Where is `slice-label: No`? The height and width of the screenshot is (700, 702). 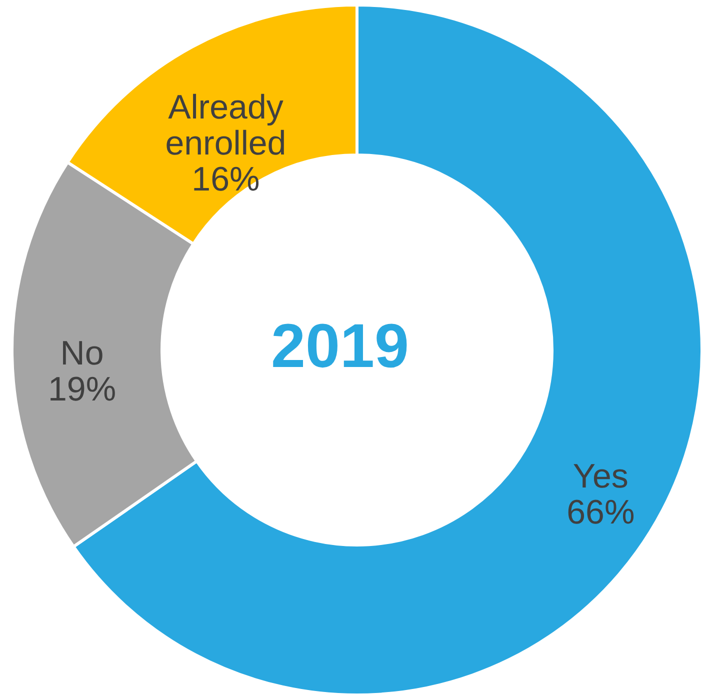 slice-label: No is located at coordinates (82, 353).